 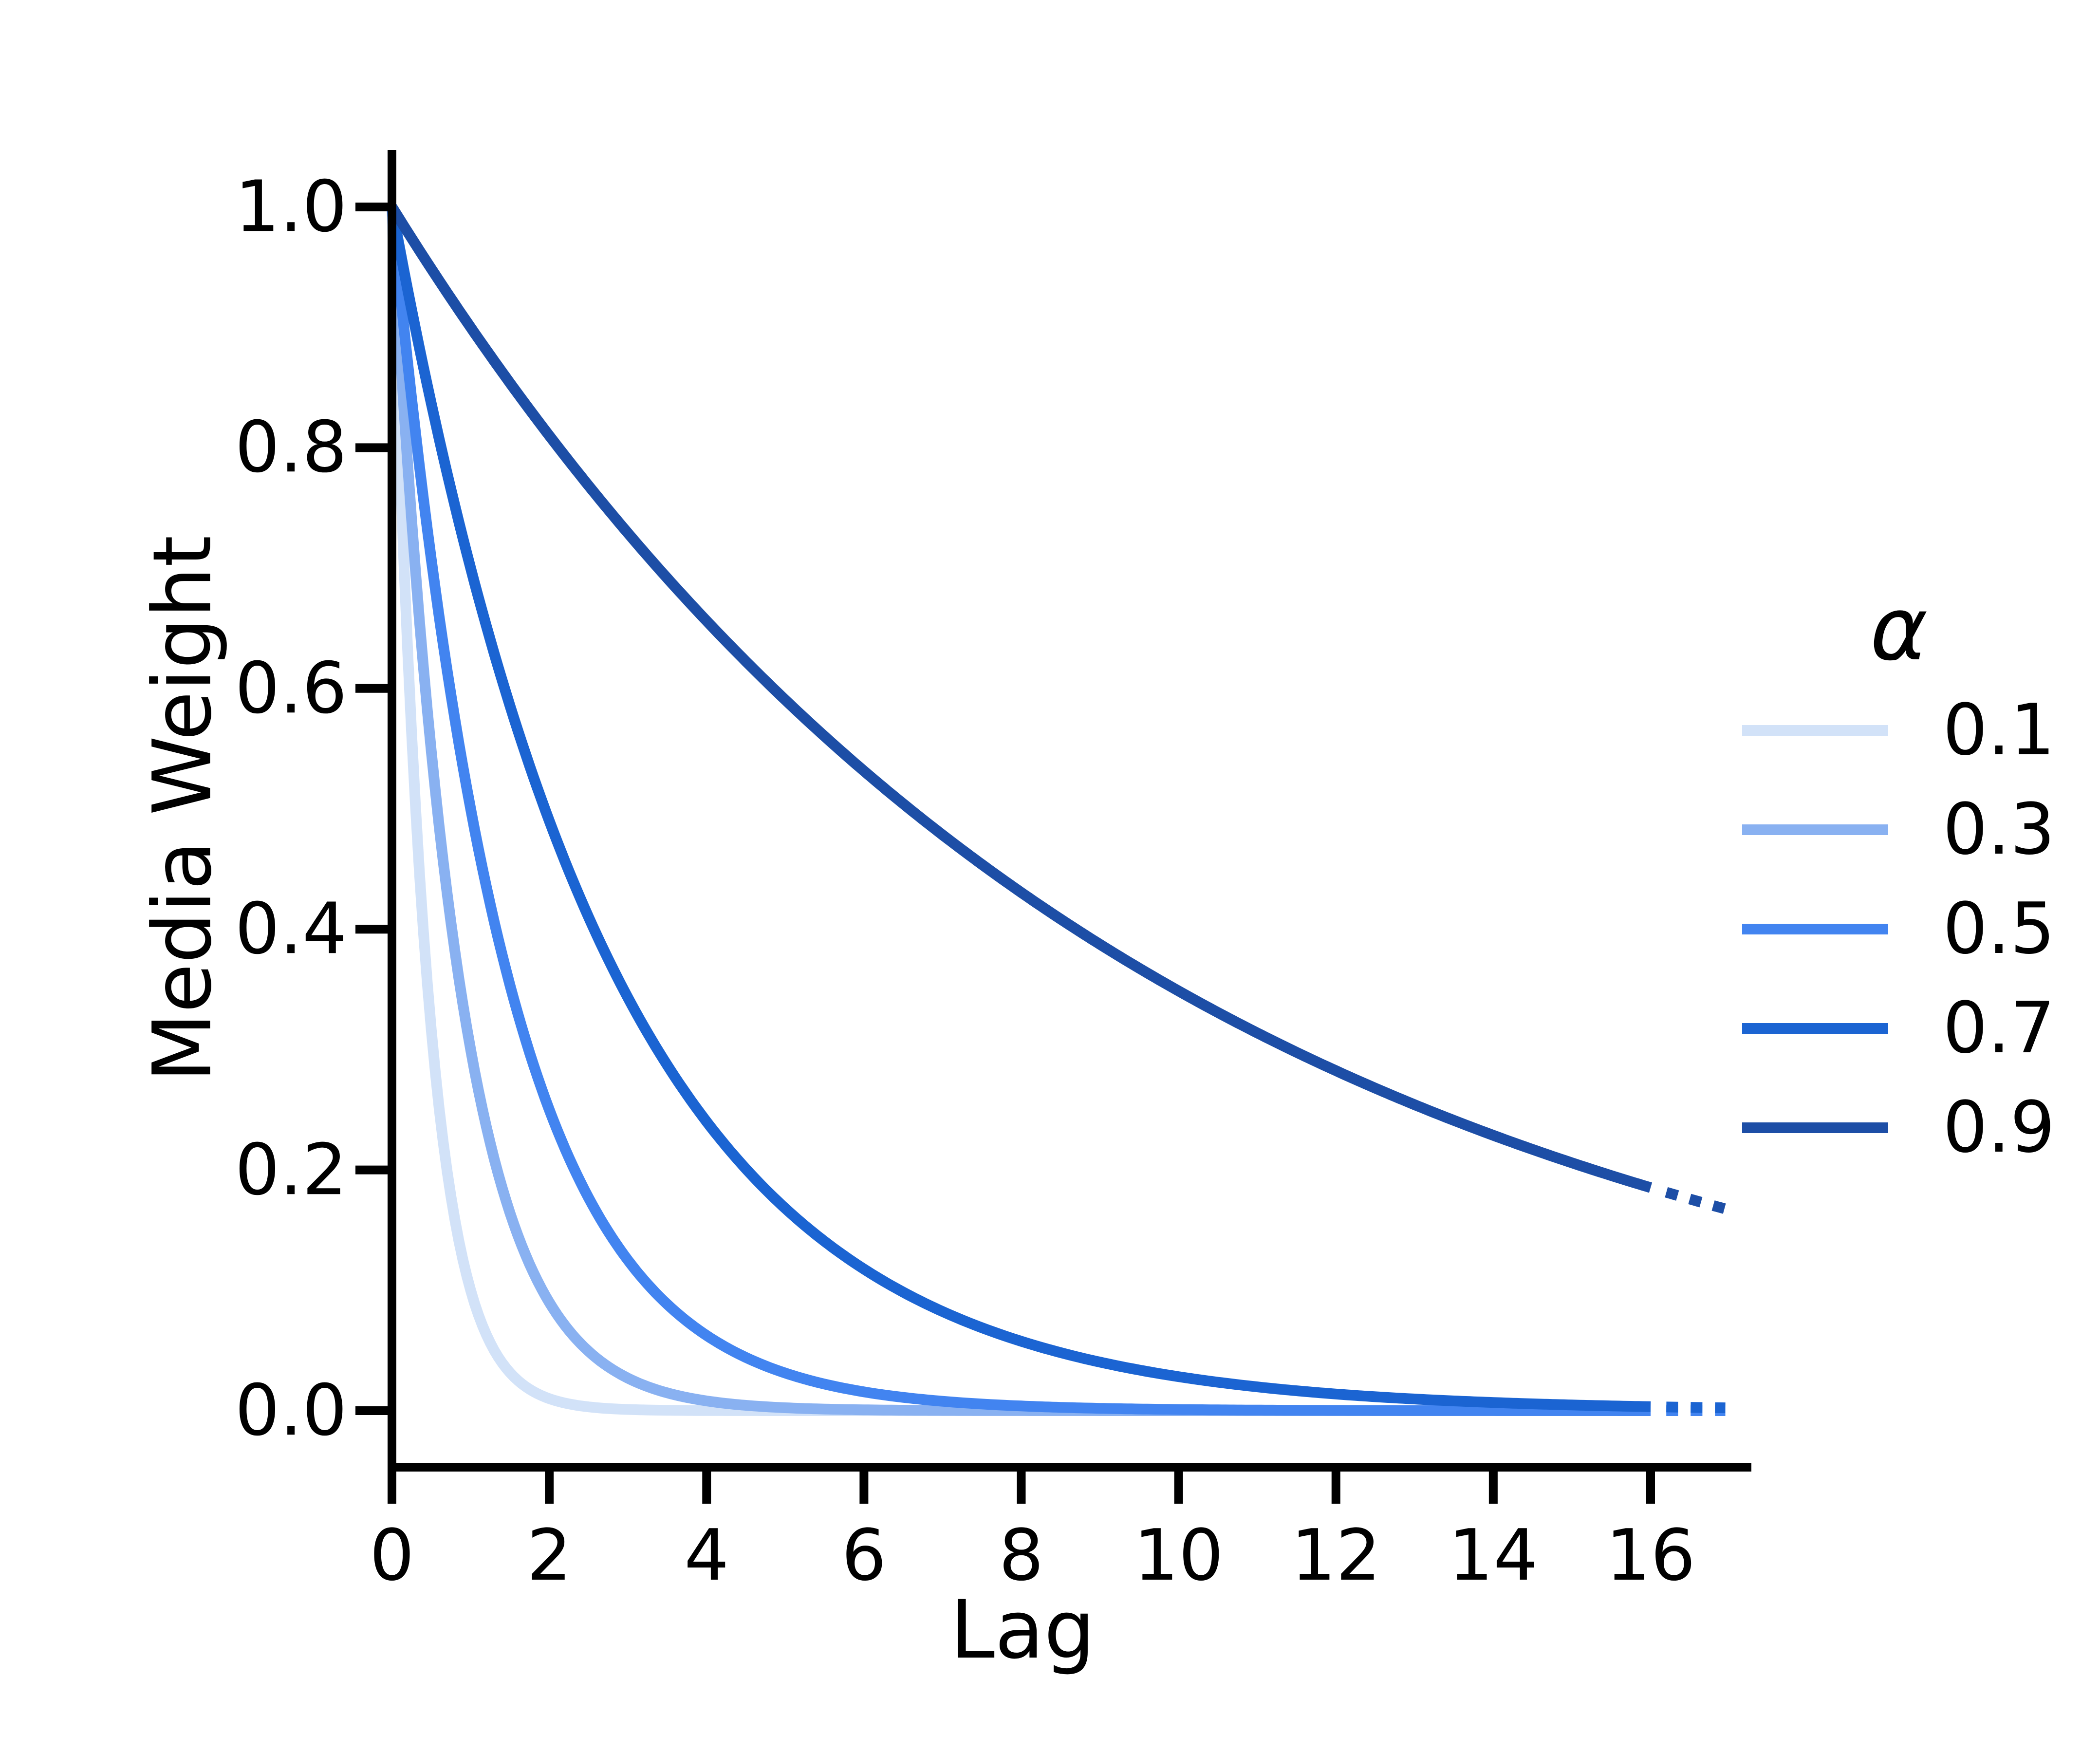 I want to click on x-tick-label-6: 6, so click(x=864, y=1555).